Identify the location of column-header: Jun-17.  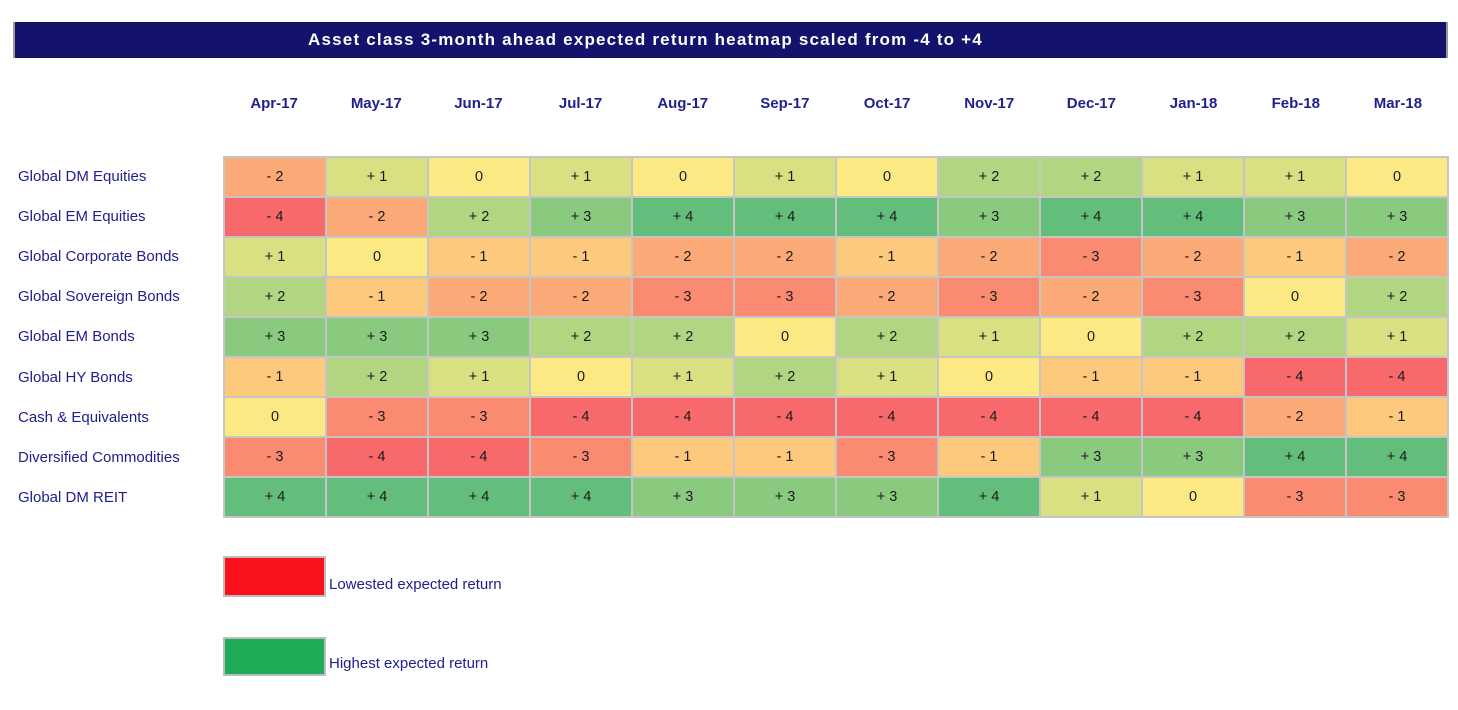
(478, 103).